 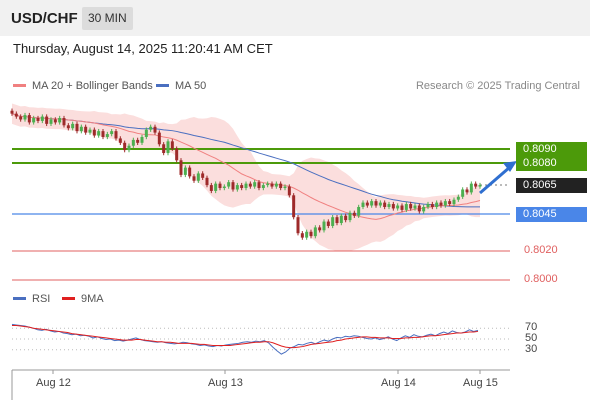 I want to click on rsi-layer, so click(x=260, y=339).